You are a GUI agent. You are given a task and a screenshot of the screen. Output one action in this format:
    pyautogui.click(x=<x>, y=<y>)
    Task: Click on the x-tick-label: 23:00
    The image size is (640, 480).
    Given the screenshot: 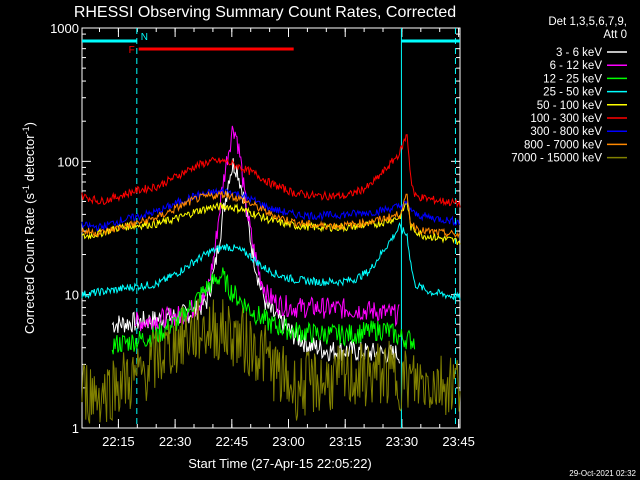 What is the action you would take?
    pyautogui.click(x=288, y=441)
    